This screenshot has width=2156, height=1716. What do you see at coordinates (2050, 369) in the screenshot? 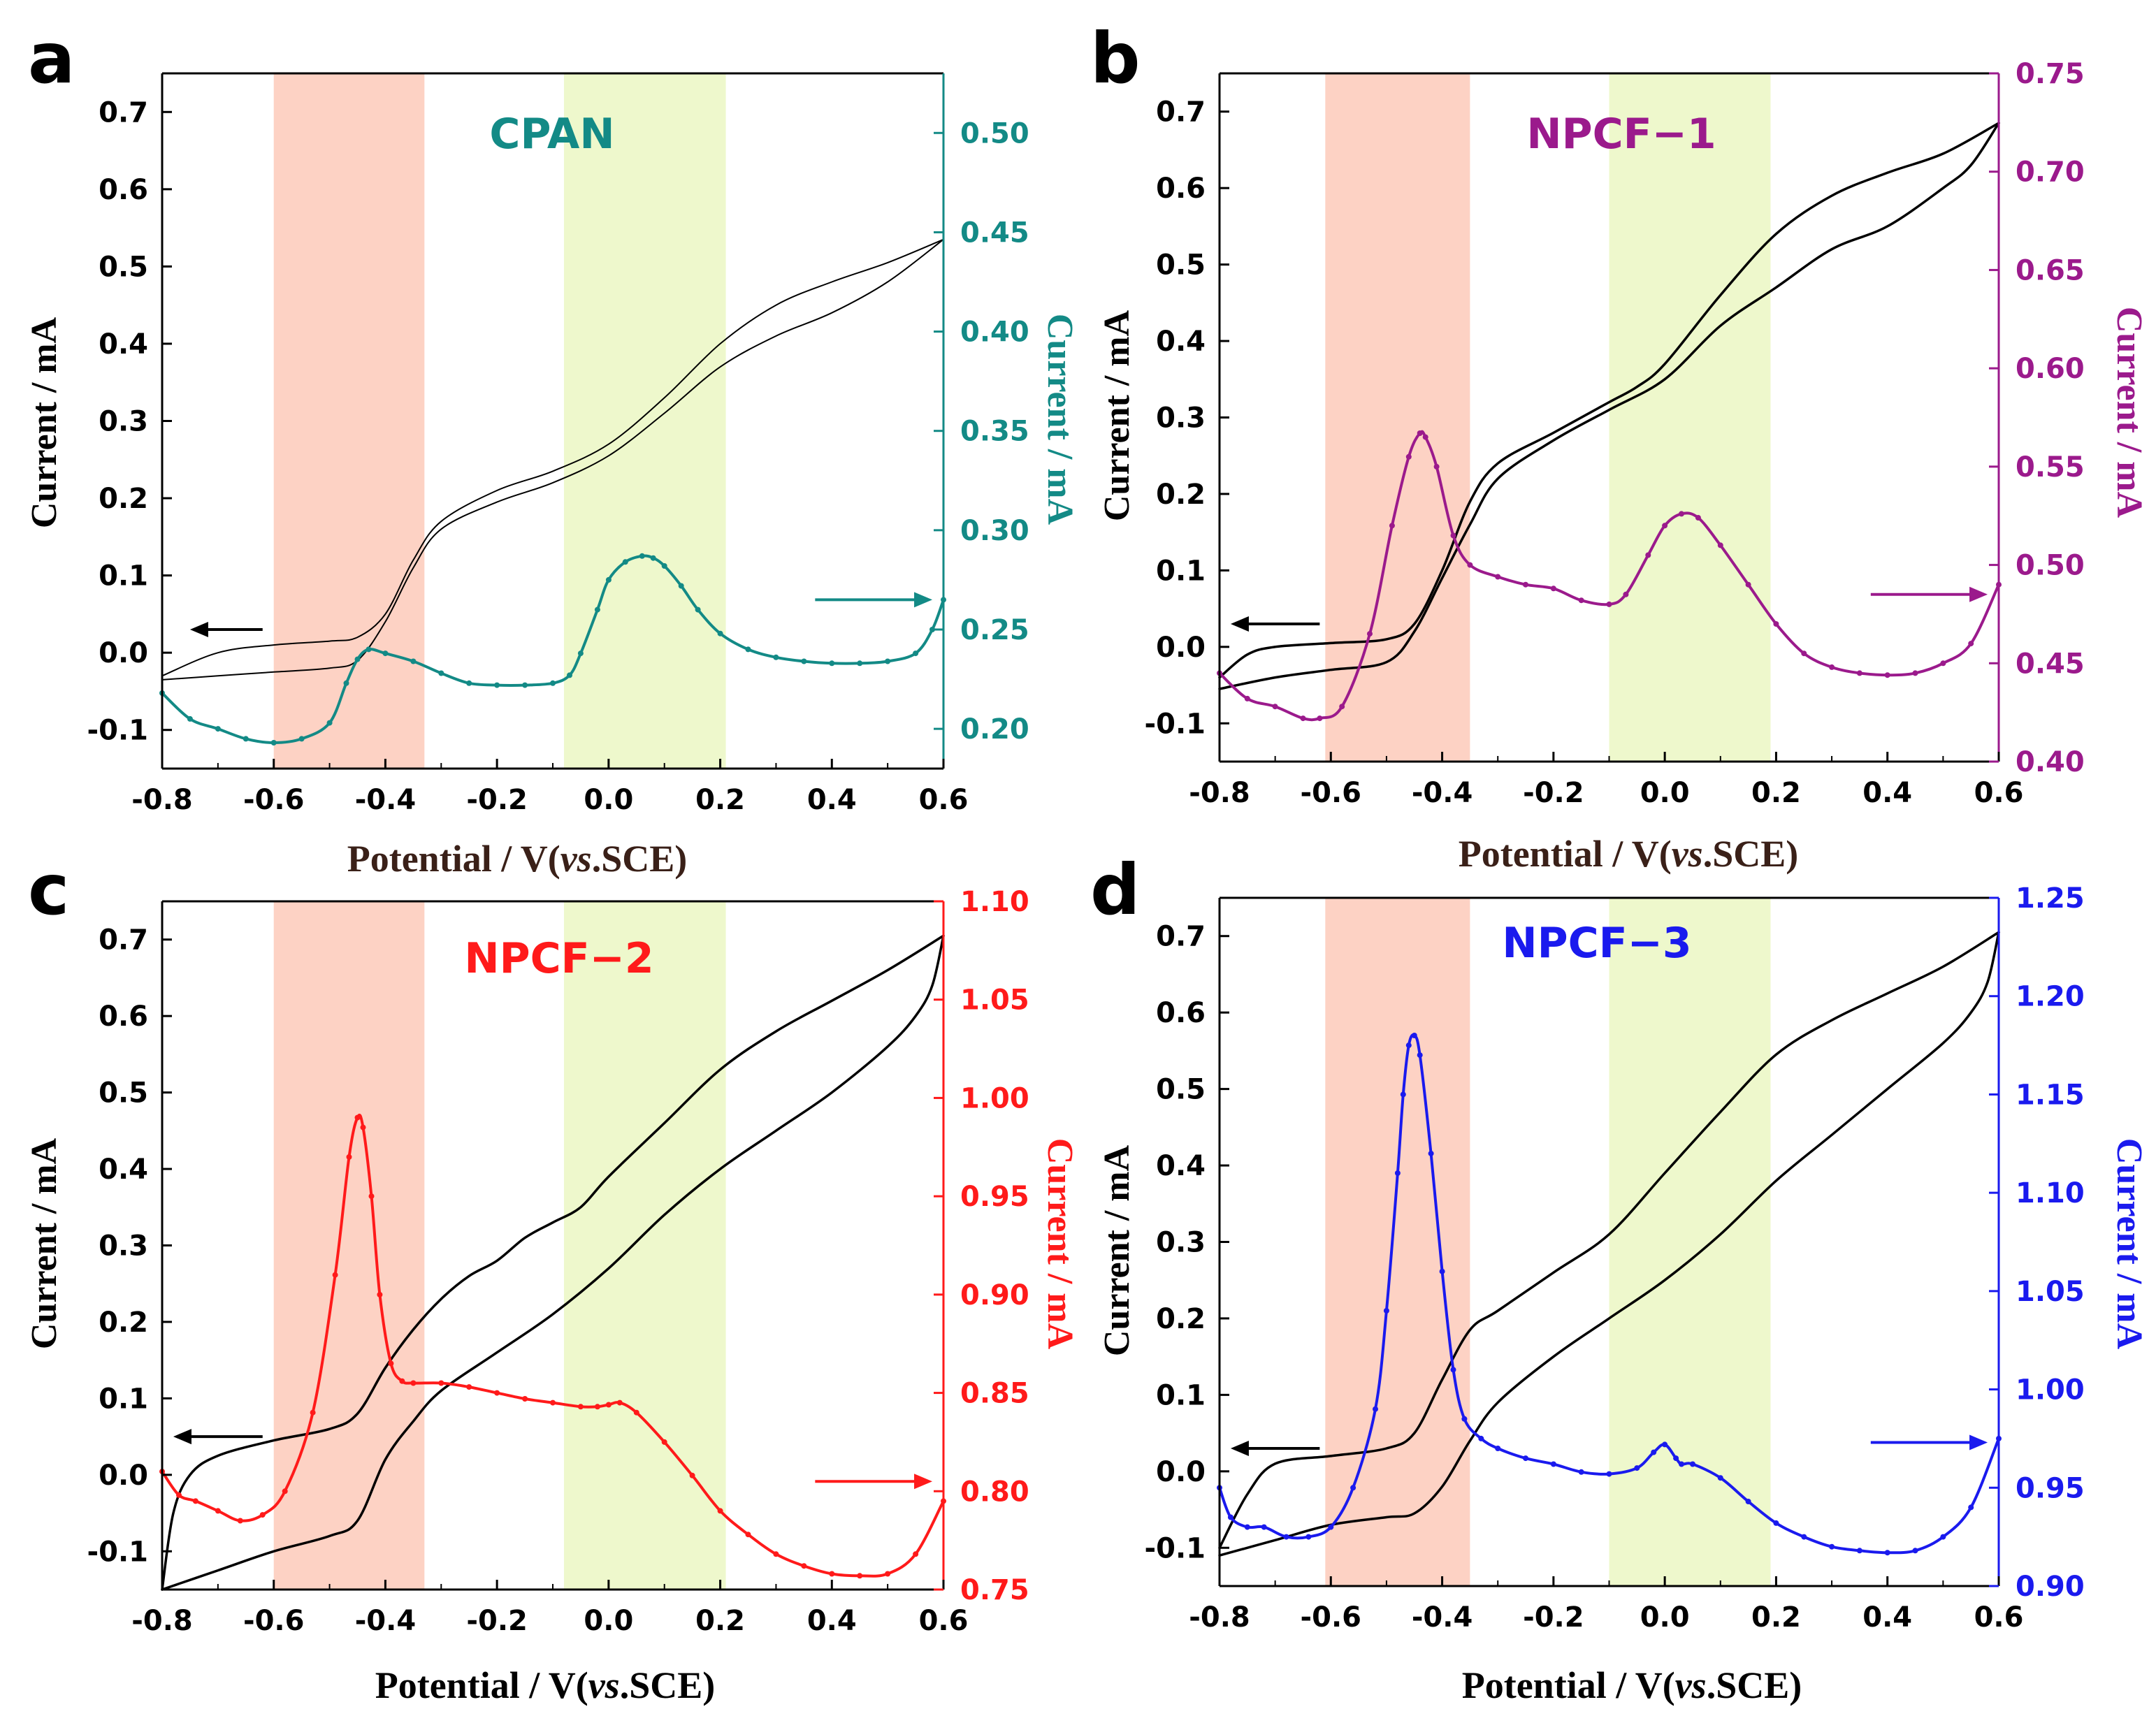
I see `y-right-tick-label-b-4: 0.60` at bounding box center [2050, 369].